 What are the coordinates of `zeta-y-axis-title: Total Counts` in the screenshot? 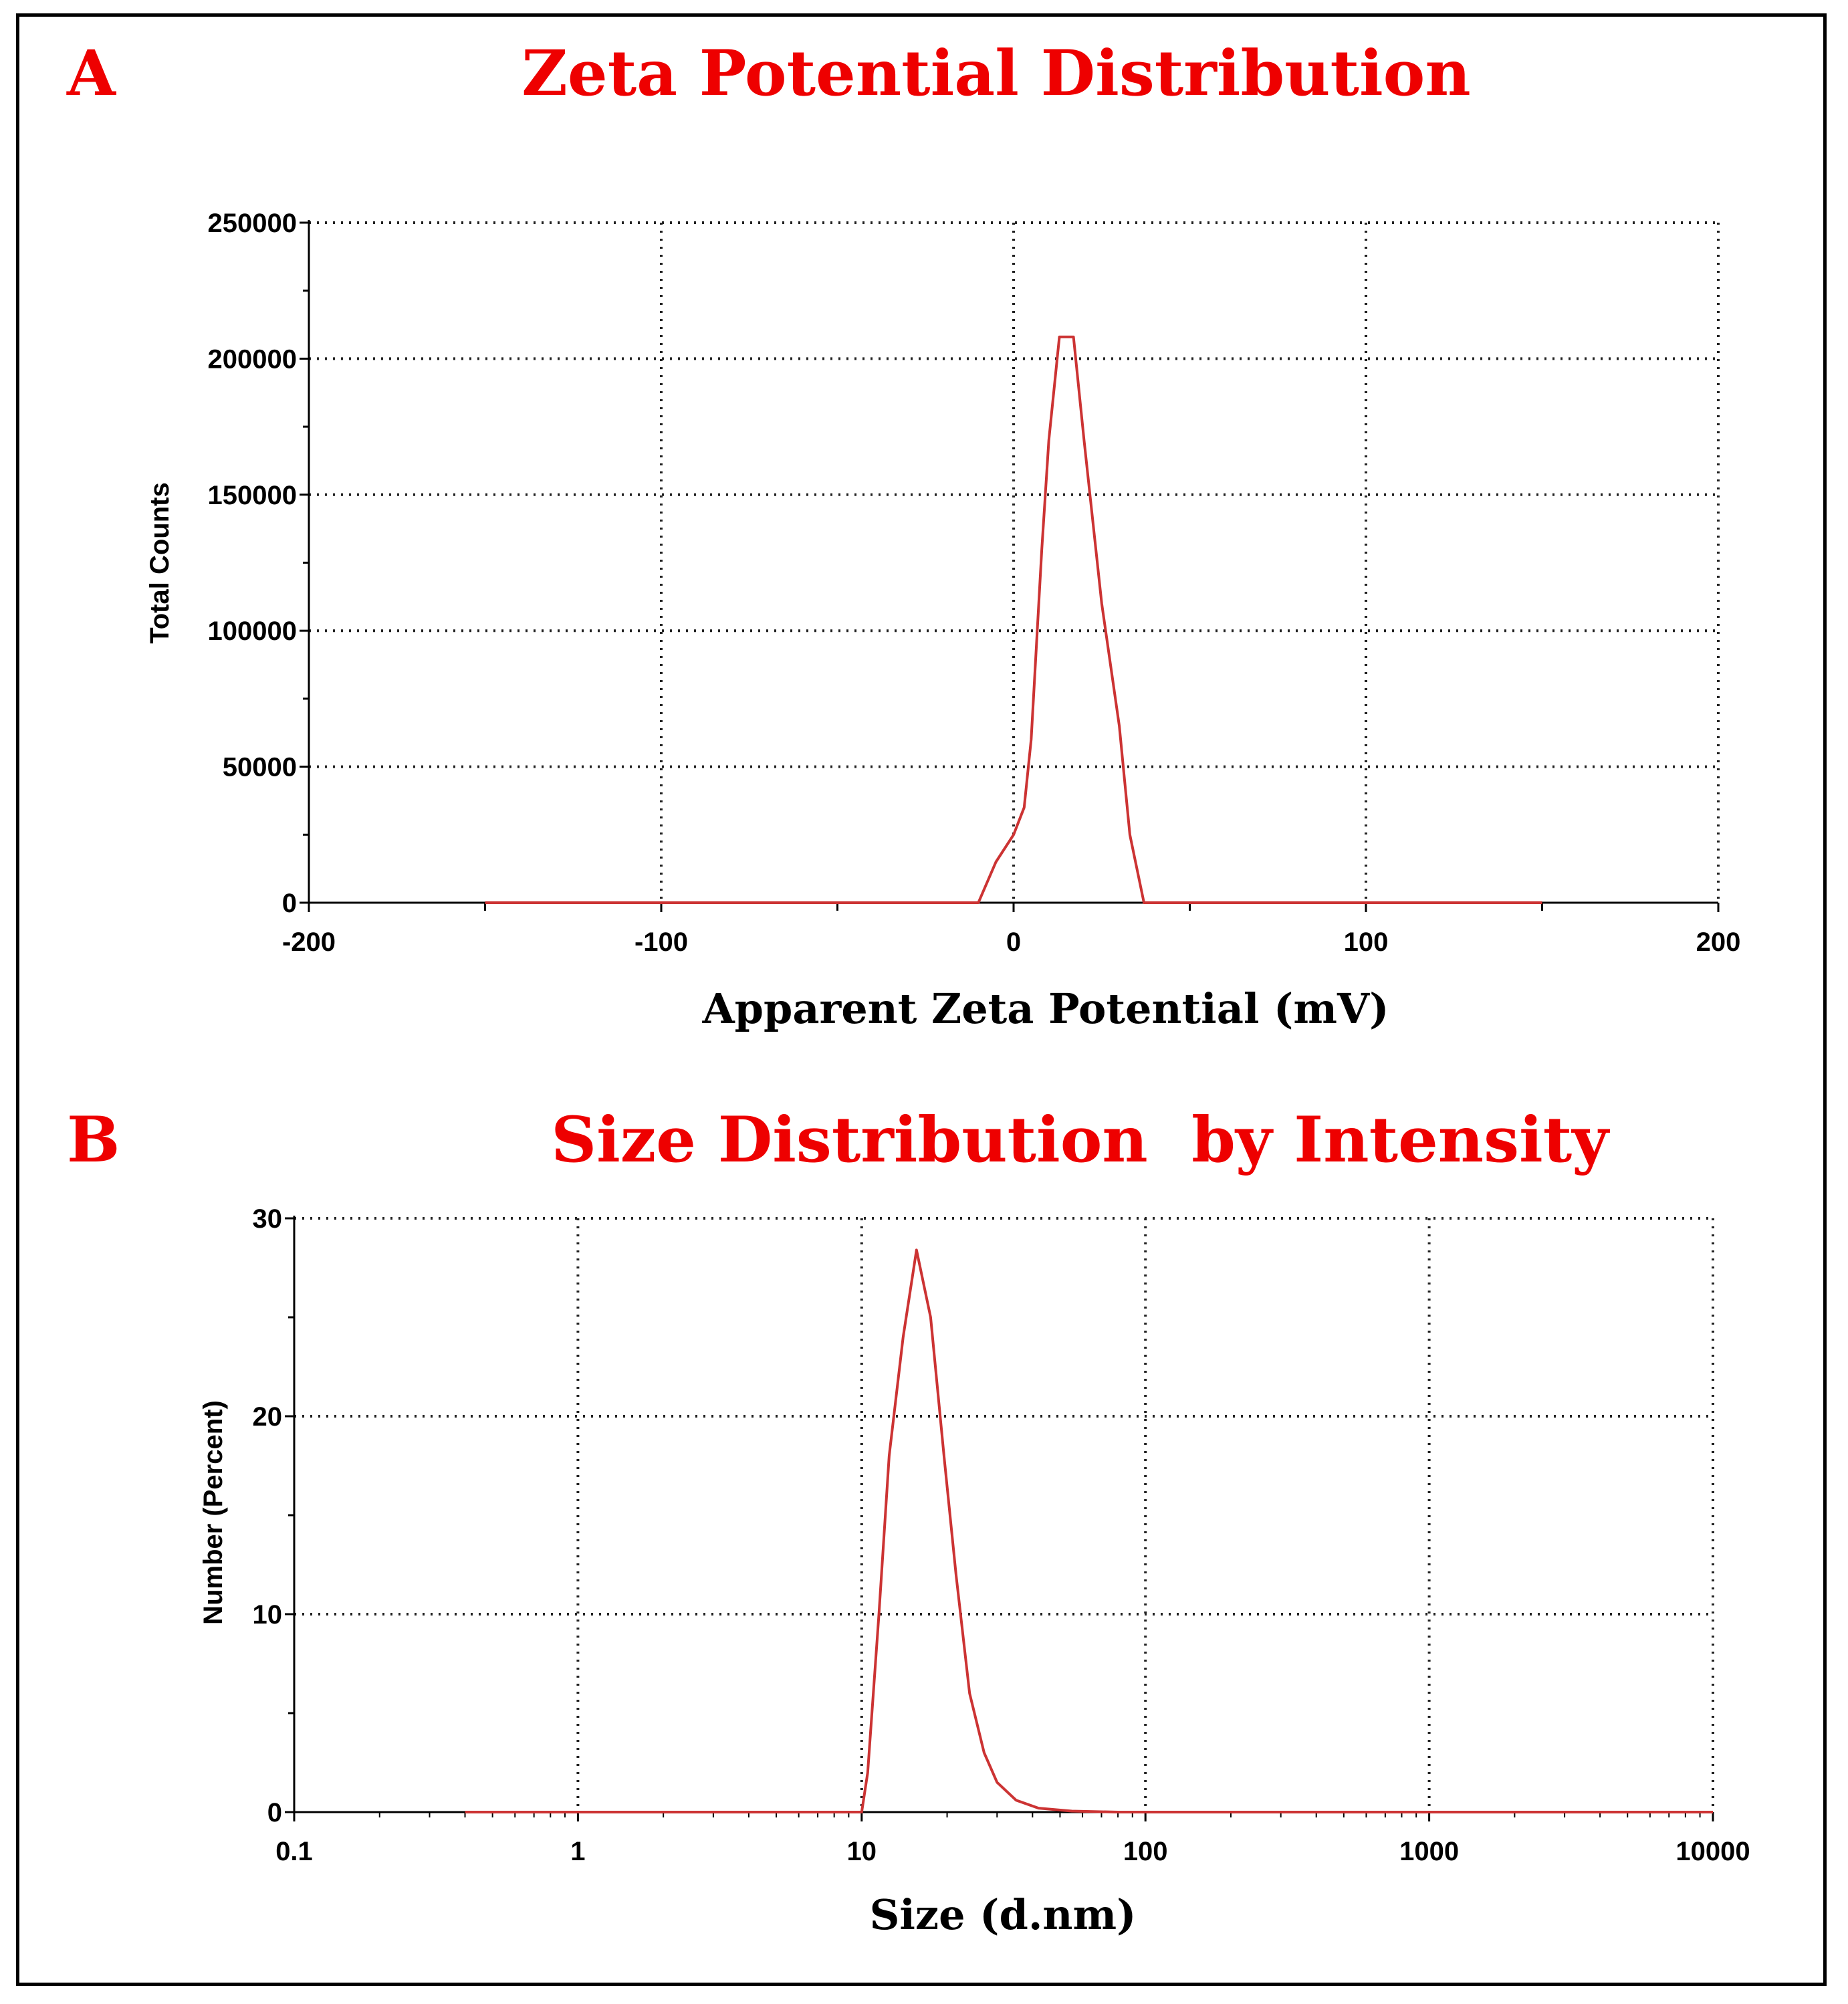 It's located at (160, 563).